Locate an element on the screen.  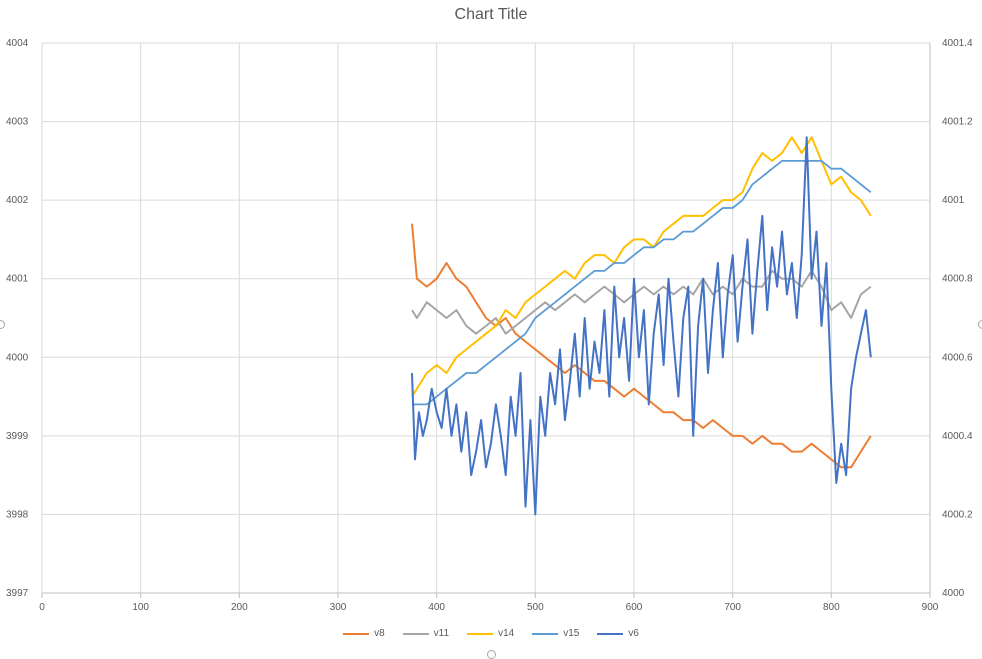
y-tick-label: 4002 is located at coordinates (17, 200).